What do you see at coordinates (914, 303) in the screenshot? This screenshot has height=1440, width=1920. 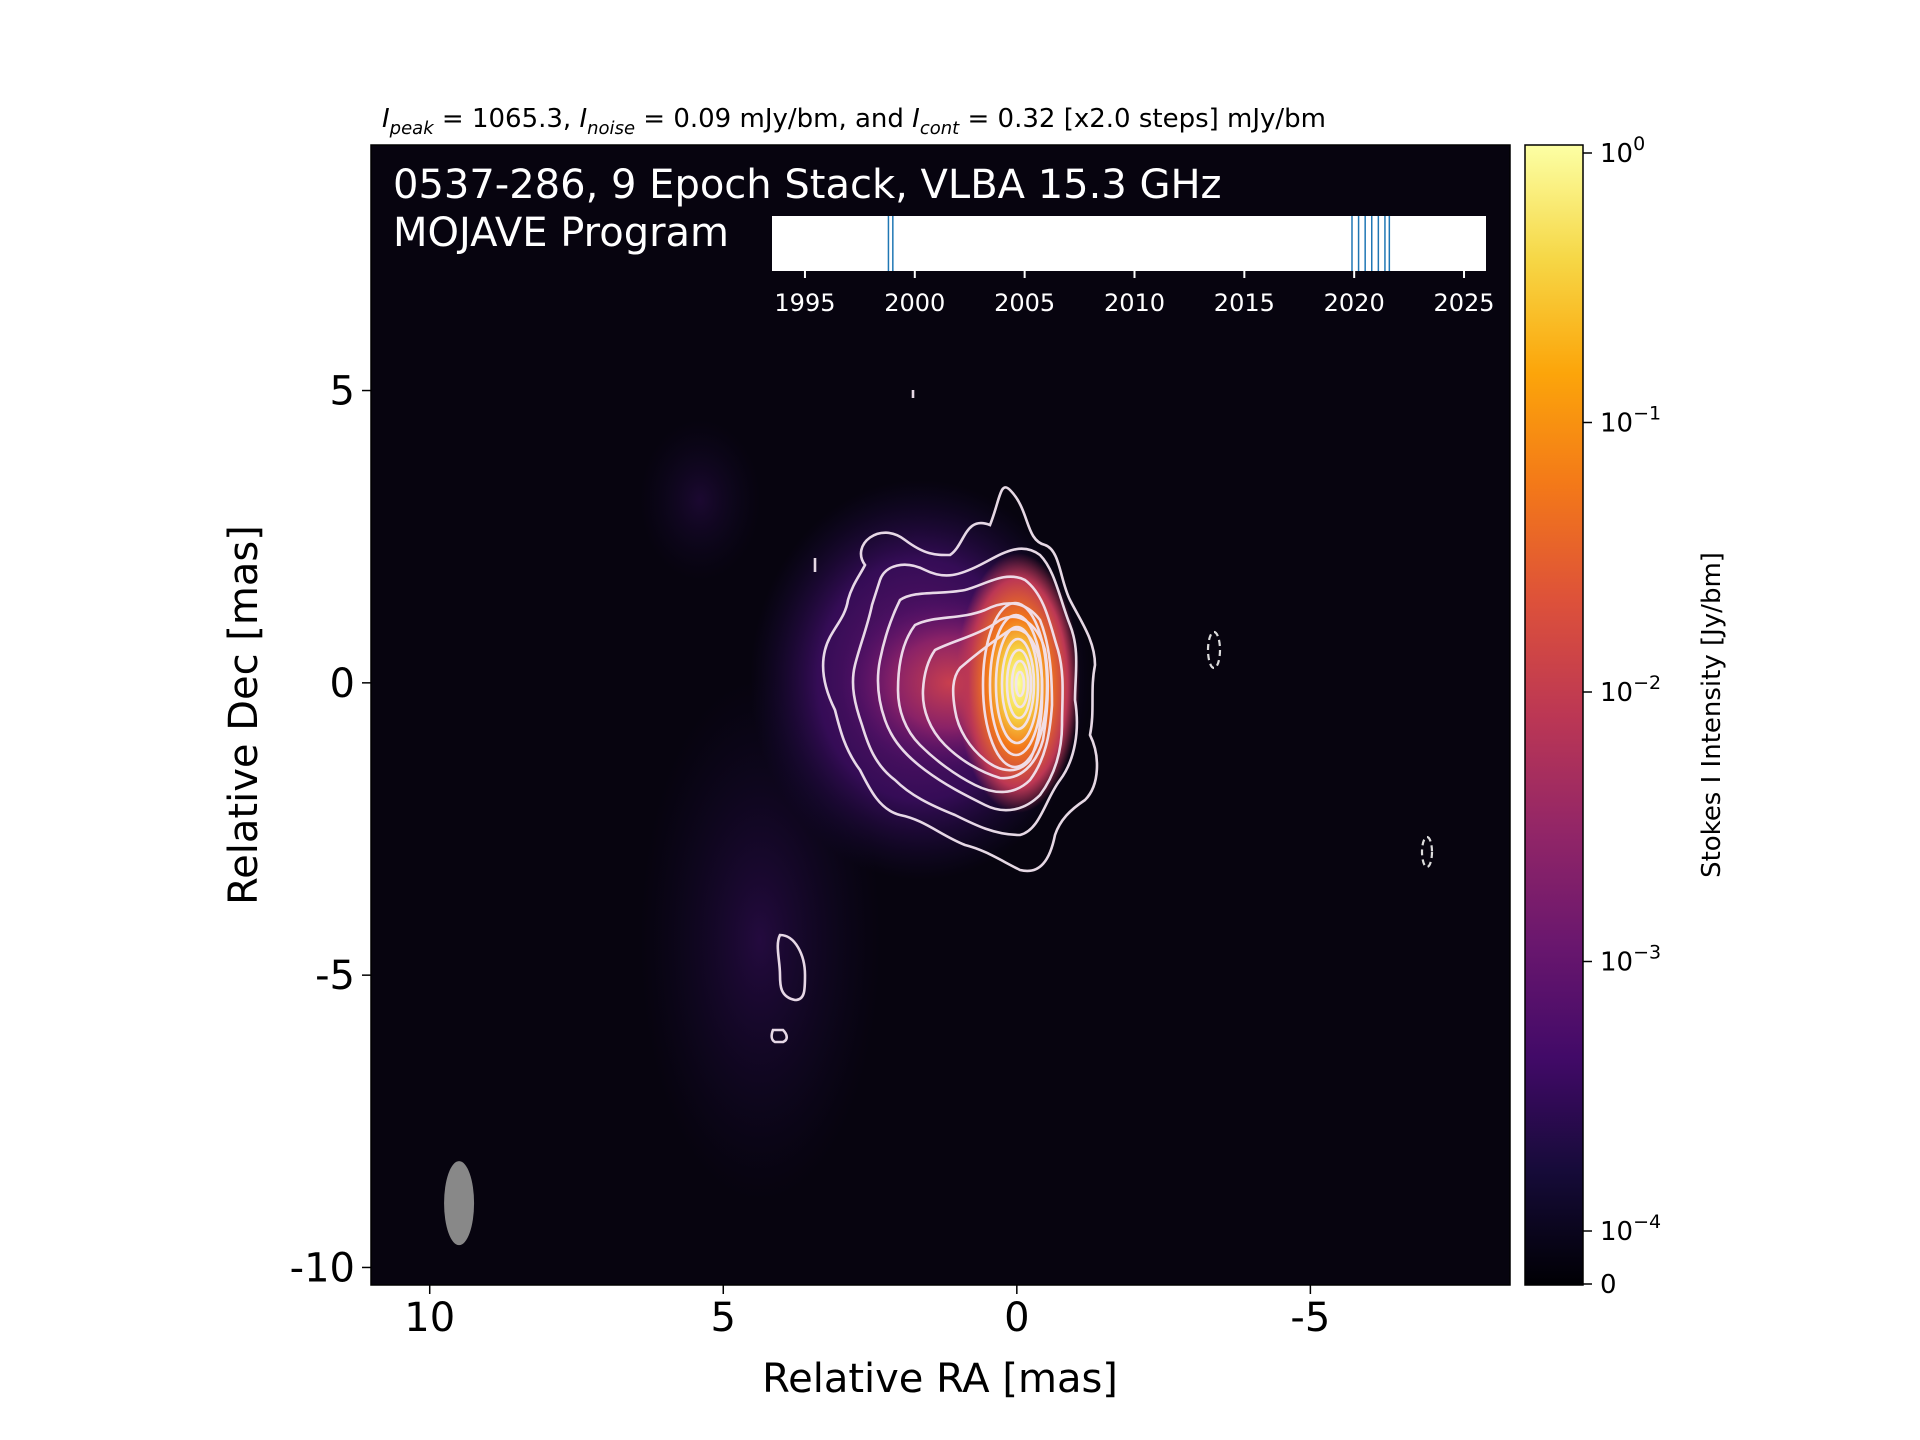 I see `timeline-tick-label-1: 2000` at bounding box center [914, 303].